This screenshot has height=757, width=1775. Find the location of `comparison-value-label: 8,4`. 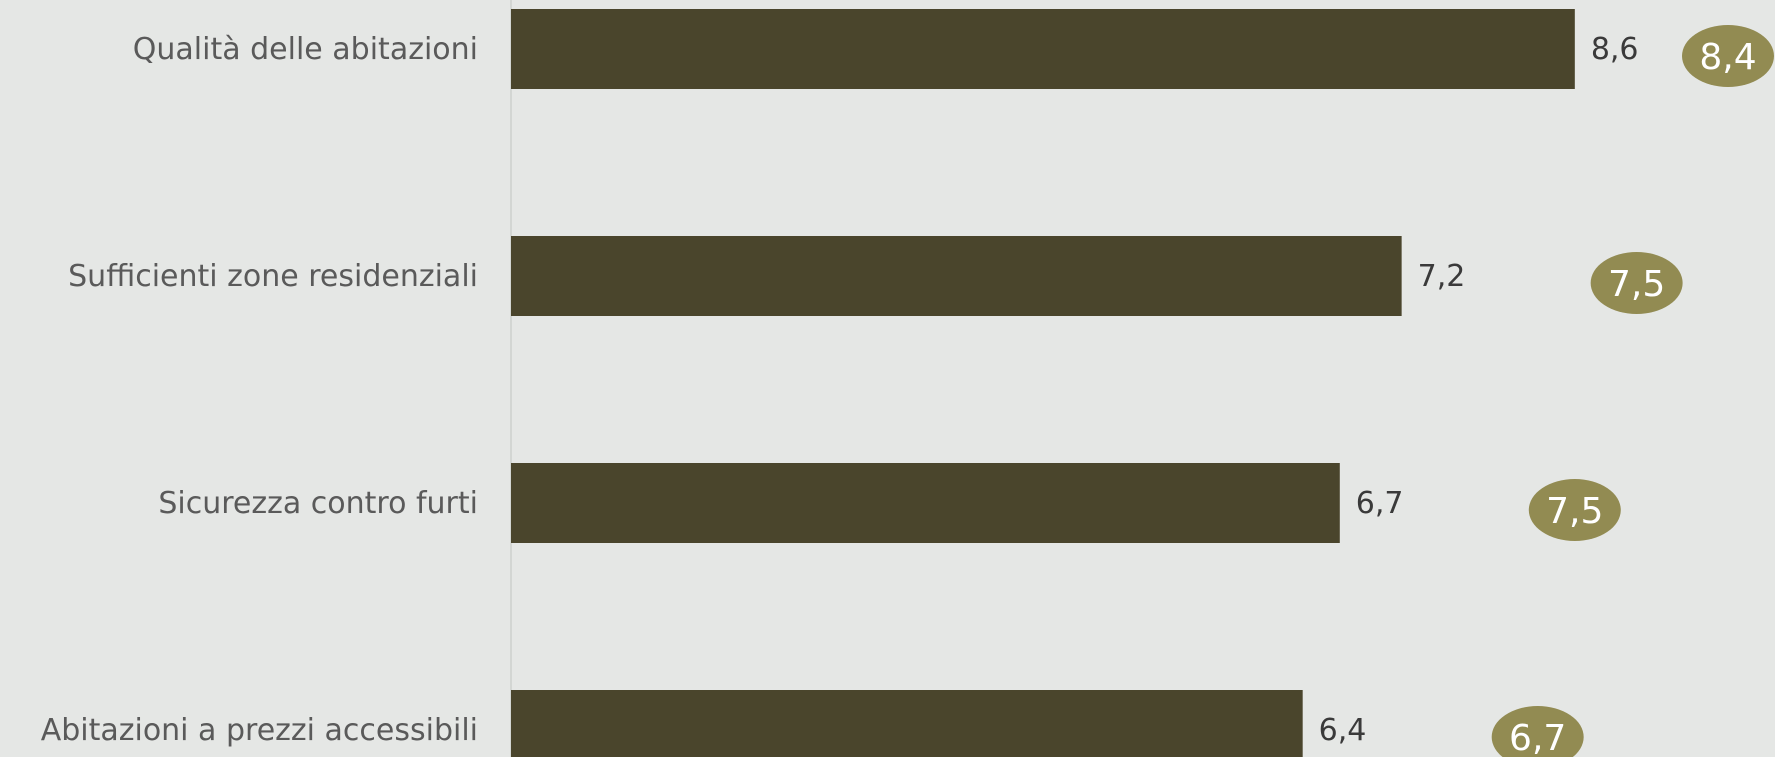

comparison-value-label: 8,4 is located at coordinates (1727, 57).